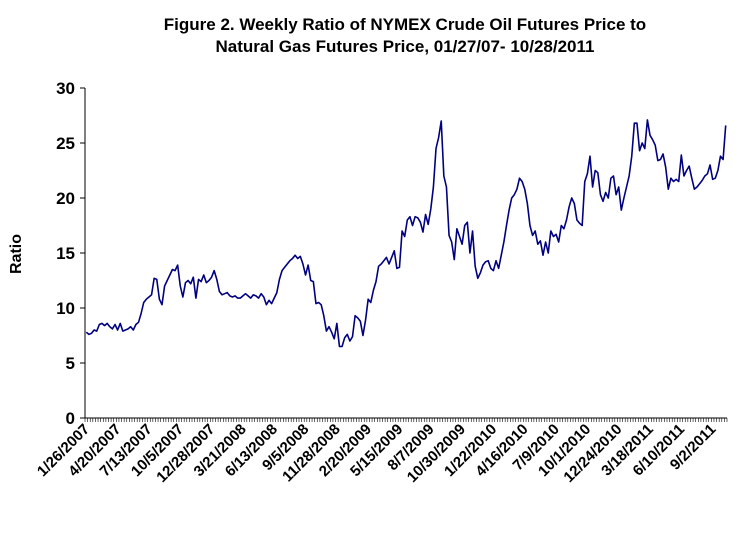 The height and width of the screenshot is (545, 750). Describe the element at coordinates (65, 198) in the screenshot. I see `y-tick-label: 20` at that location.